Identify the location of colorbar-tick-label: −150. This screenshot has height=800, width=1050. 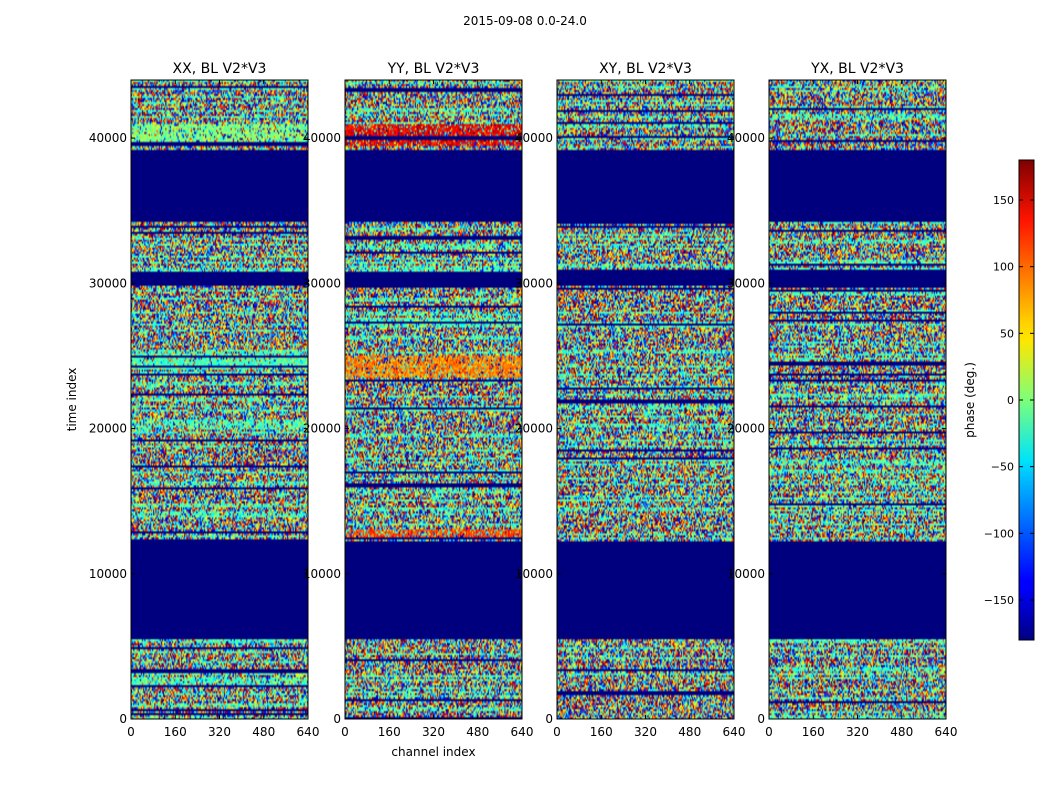
(999, 600).